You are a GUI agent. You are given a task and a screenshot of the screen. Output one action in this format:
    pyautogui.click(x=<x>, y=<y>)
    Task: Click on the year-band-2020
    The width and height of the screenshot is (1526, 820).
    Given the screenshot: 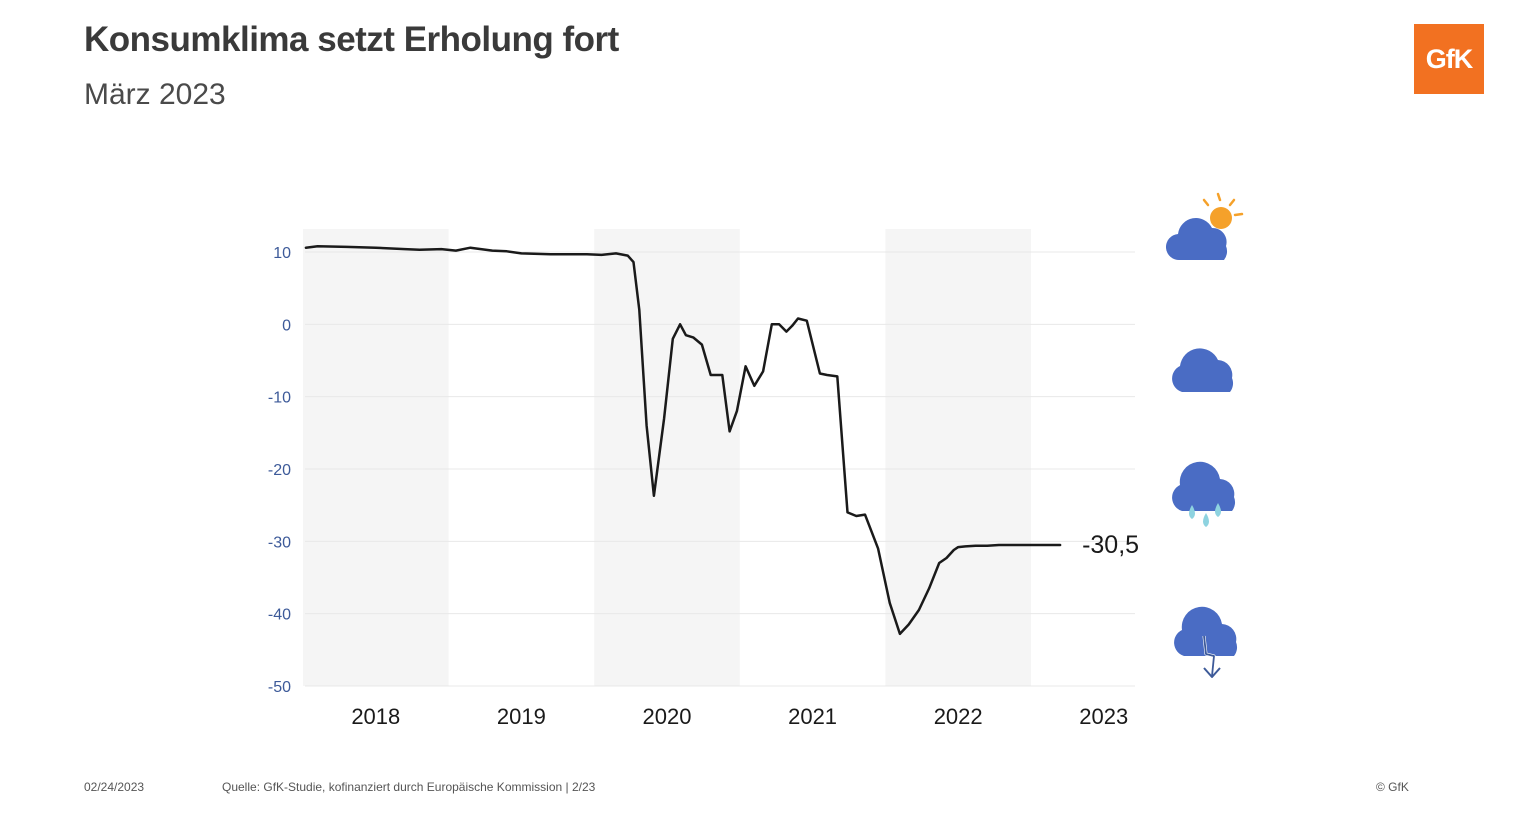 What is the action you would take?
    pyautogui.click(x=667, y=457)
    